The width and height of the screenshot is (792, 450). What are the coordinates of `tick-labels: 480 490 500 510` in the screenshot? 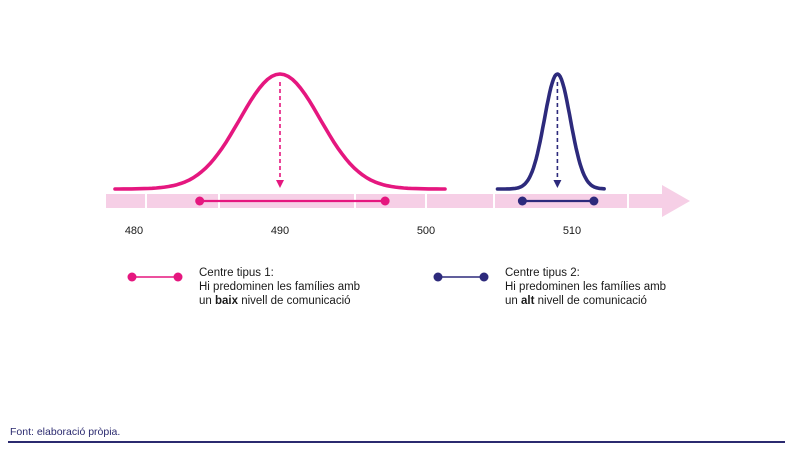 It's located at (353, 231).